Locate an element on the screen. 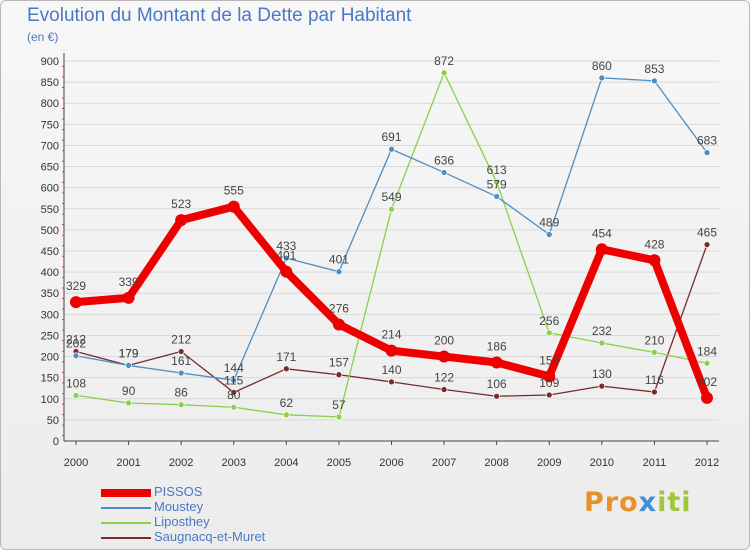  legend-label: PISSOS is located at coordinates (178, 491).